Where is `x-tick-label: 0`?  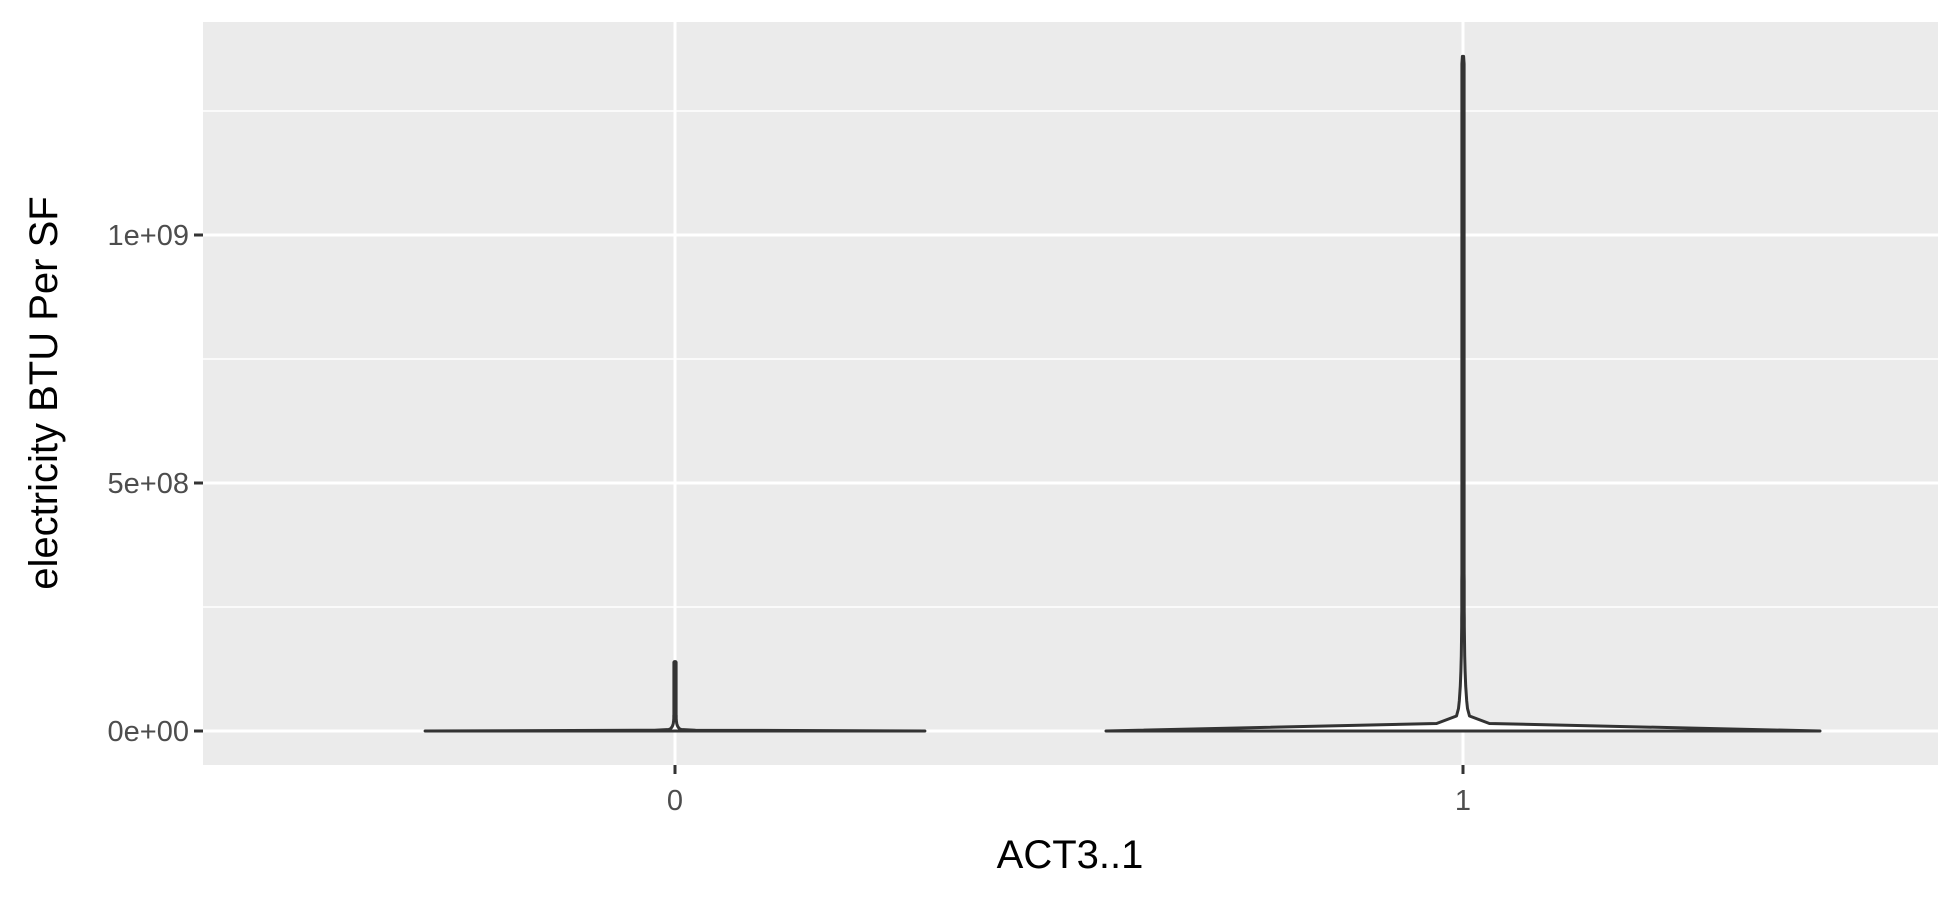 x-tick-label: 0 is located at coordinates (675, 801).